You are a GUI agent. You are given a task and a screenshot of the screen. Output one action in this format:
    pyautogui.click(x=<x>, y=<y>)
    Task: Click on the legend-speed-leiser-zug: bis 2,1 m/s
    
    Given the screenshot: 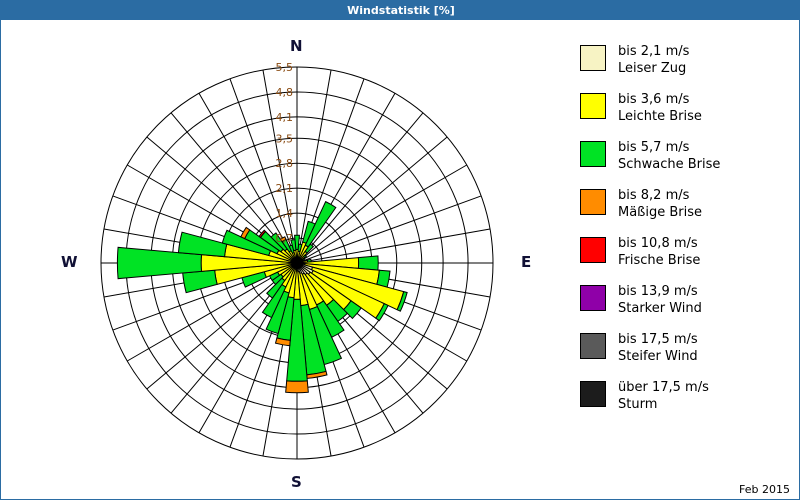 What is the action you would take?
    pyautogui.click(x=654, y=51)
    